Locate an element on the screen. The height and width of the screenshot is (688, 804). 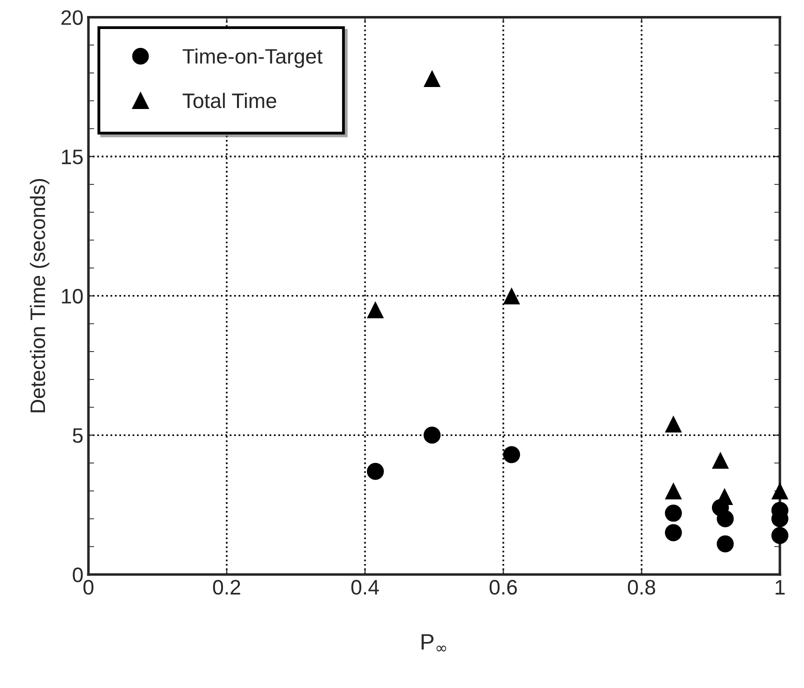
y-tick-label: 20 is located at coordinates (72, 17).